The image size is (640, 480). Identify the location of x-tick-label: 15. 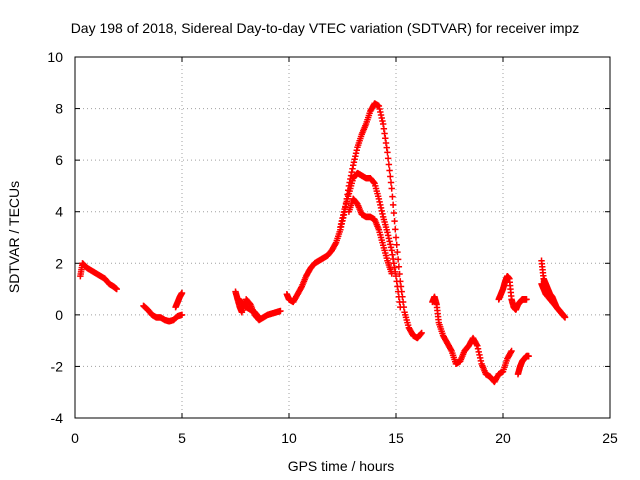
(396, 438).